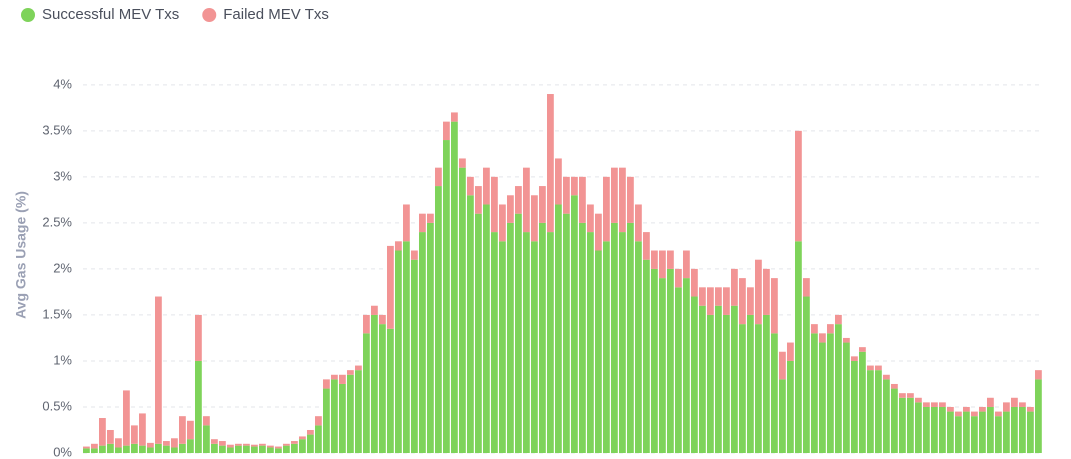 The width and height of the screenshot is (1071, 459). Describe the element at coordinates (57, 129) in the screenshot. I see `y-tick-label: 3.5%` at that location.